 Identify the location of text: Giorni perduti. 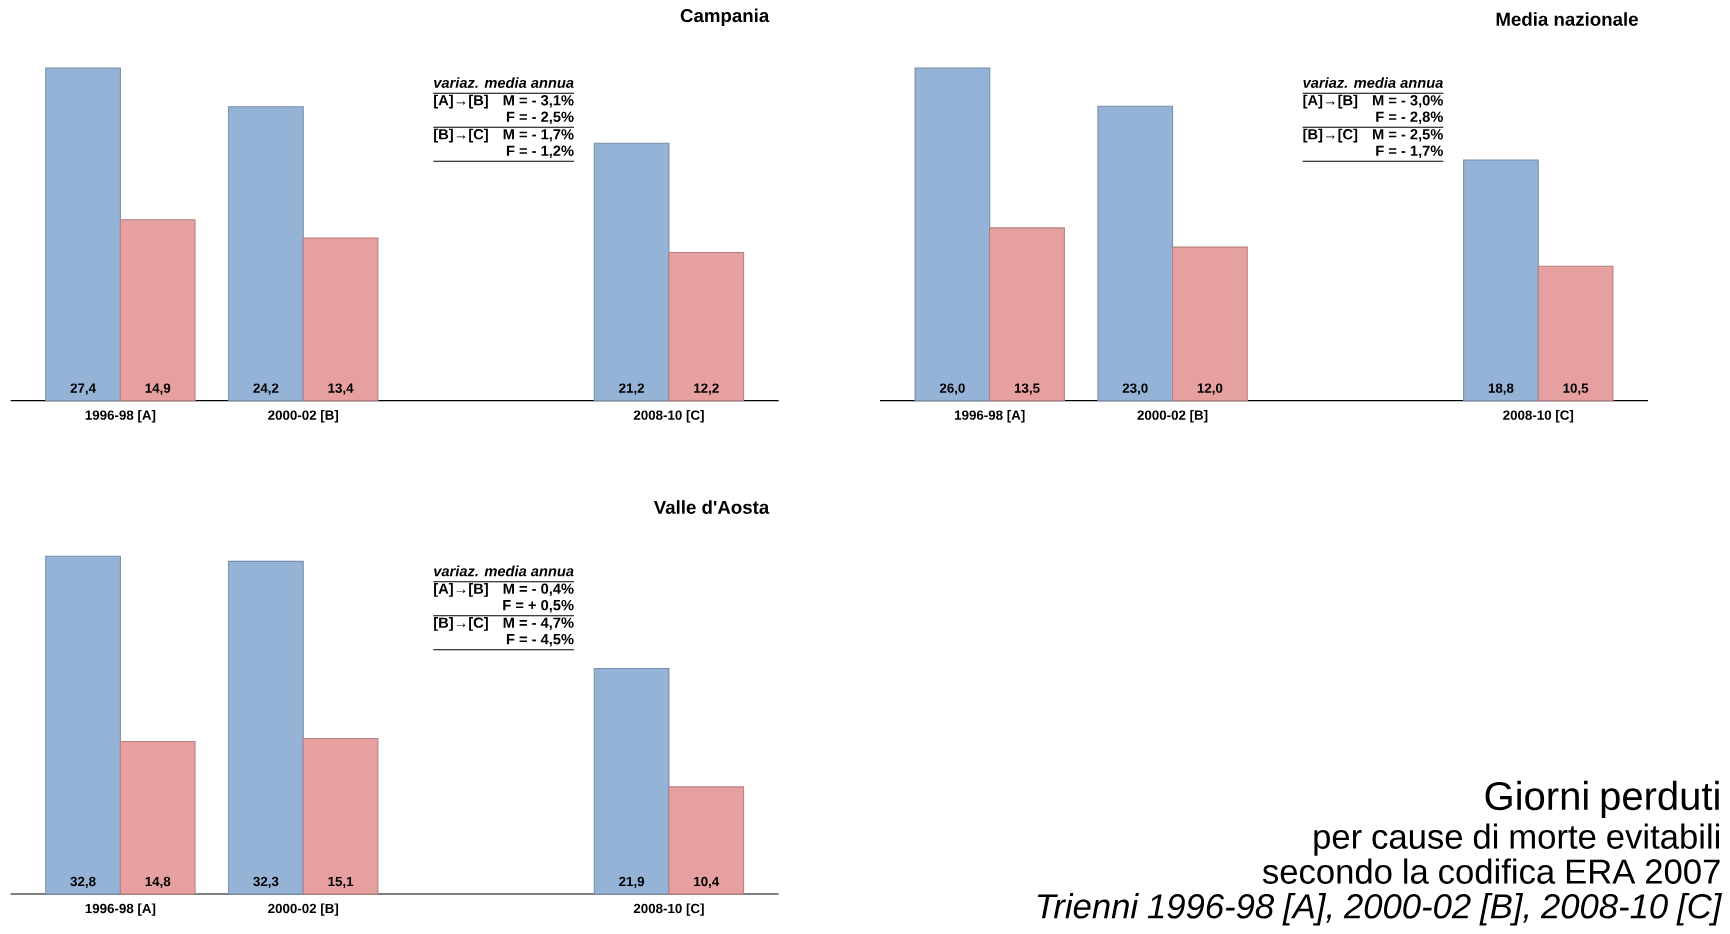
(1602, 799).